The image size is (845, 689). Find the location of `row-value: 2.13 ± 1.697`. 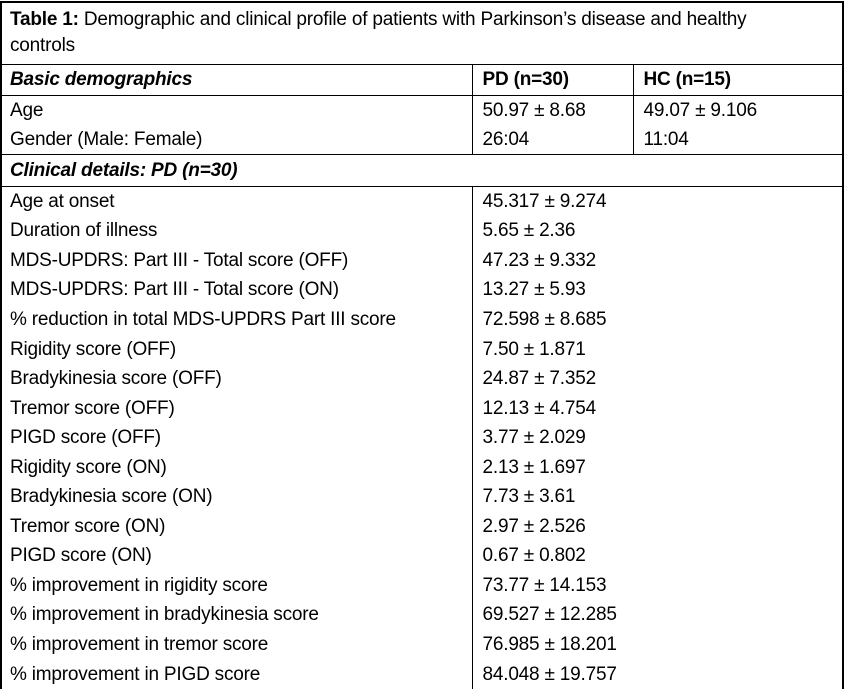

row-value: 2.13 ± 1.697 is located at coordinates (534, 467).